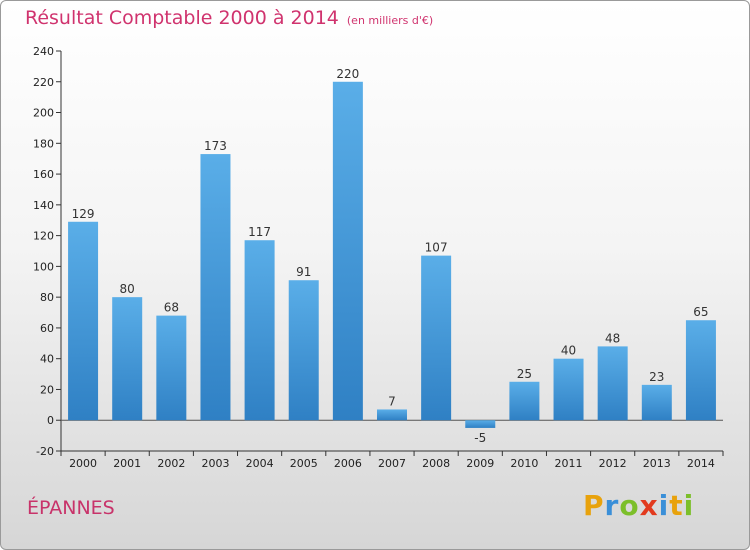 This screenshot has height=550, width=750. Describe the element at coordinates (43, 174) in the screenshot. I see `y-tick-label: 160` at that location.